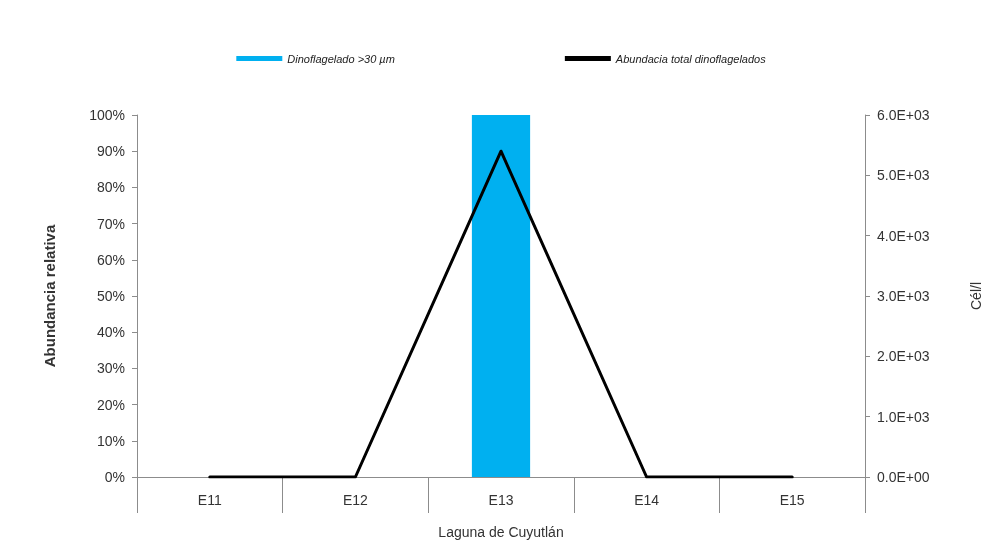 The width and height of the screenshot is (1002, 548). I want to click on y2-tick-label: 0.0E+00, so click(903, 477).